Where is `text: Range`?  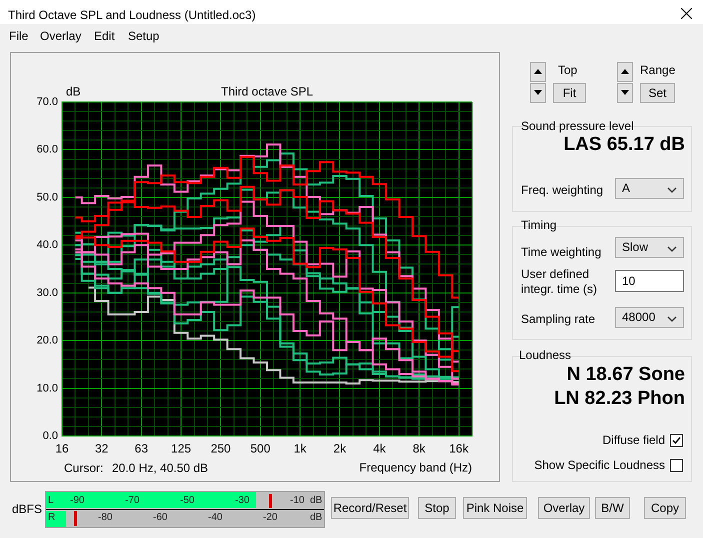 text: Range is located at coordinates (658, 70).